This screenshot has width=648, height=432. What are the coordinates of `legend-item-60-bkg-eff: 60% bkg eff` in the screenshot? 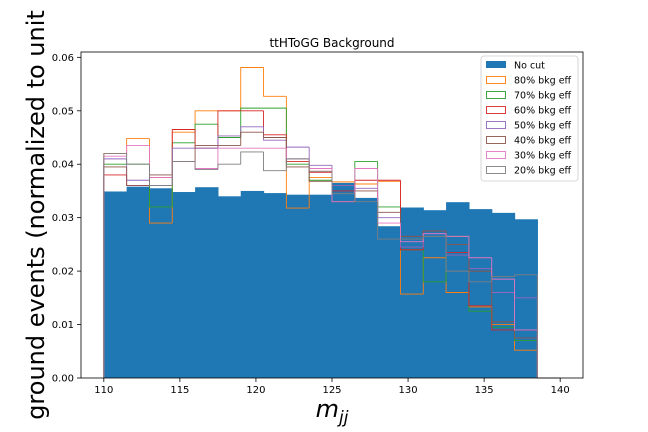 It's located at (529, 111).